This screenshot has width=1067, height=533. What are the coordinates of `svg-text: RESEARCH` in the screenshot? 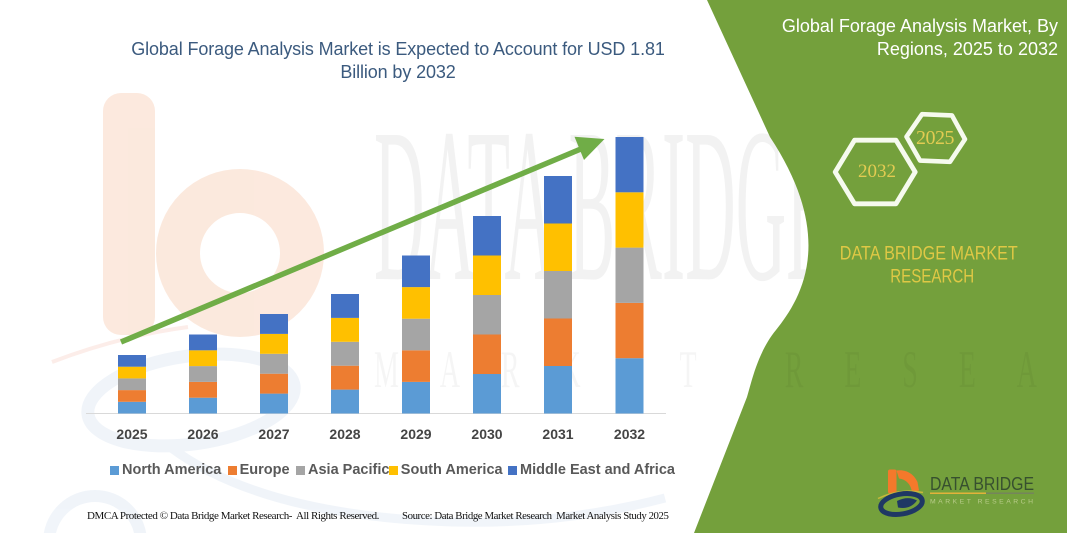 It's located at (932, 276).